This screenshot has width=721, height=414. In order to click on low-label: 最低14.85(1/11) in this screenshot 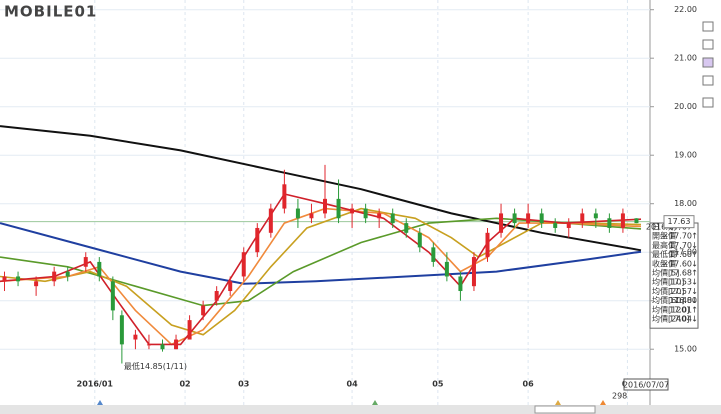, I will do `click(155, 366)`.